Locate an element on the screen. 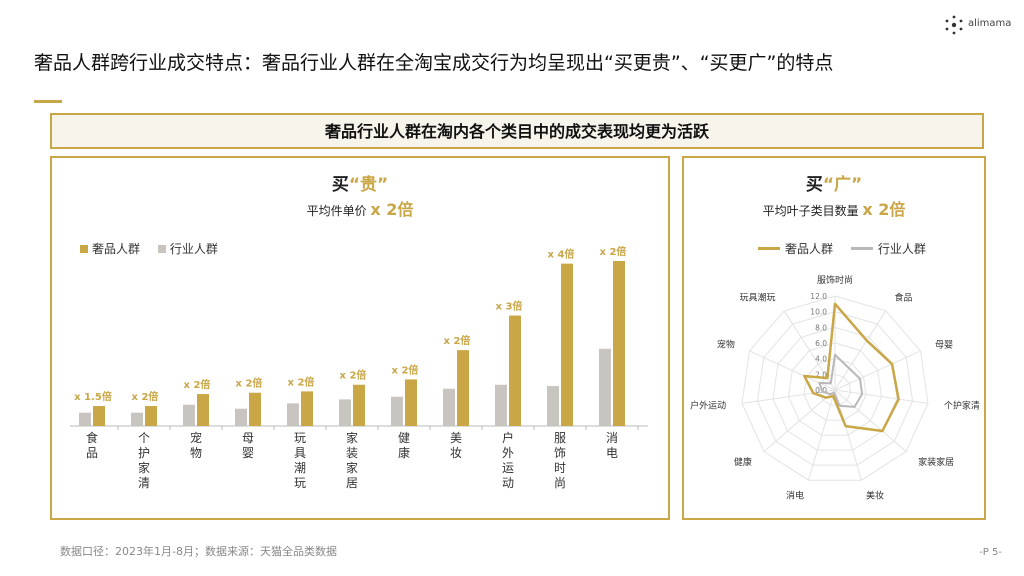 Image resolution: width=1024 pixels, height=576 pixels. radar-tick-label: 8.0 is located at coordinates (821, 327).